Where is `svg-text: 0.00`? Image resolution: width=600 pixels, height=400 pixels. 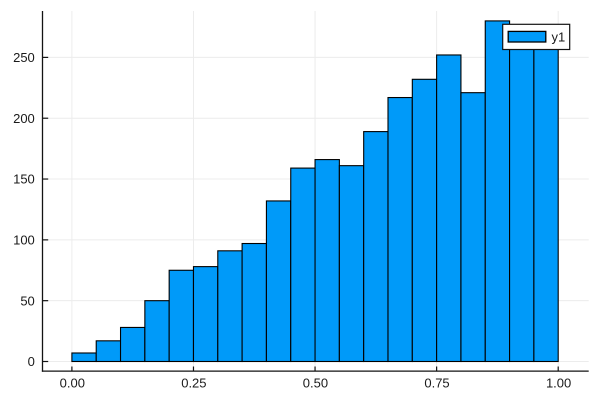
svg-text: 0.00 is located at coordinates (72, 382).